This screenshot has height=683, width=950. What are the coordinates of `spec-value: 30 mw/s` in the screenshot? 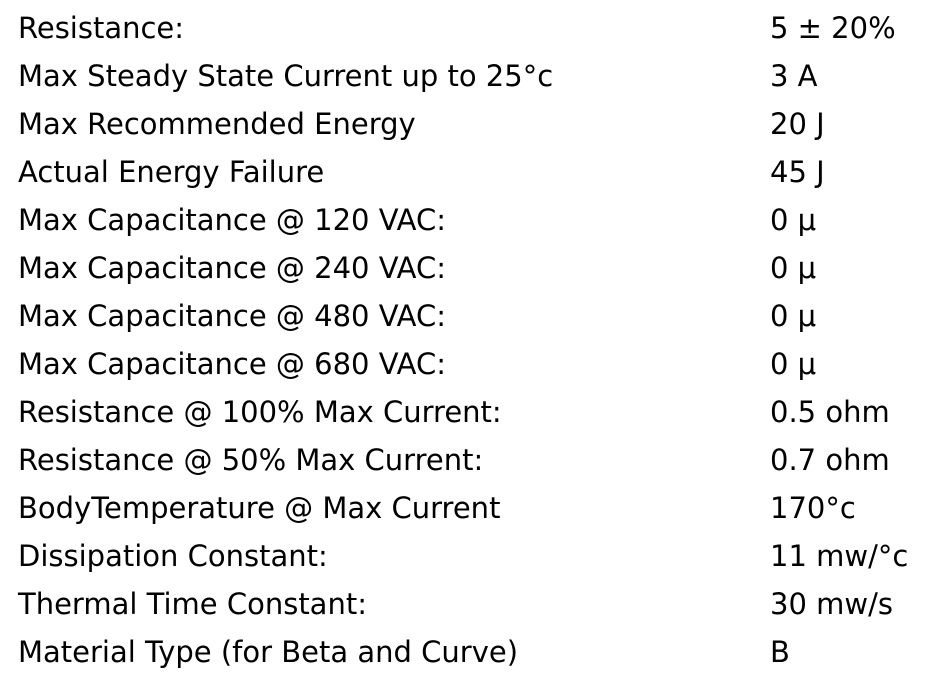 It's located at (831, 604).